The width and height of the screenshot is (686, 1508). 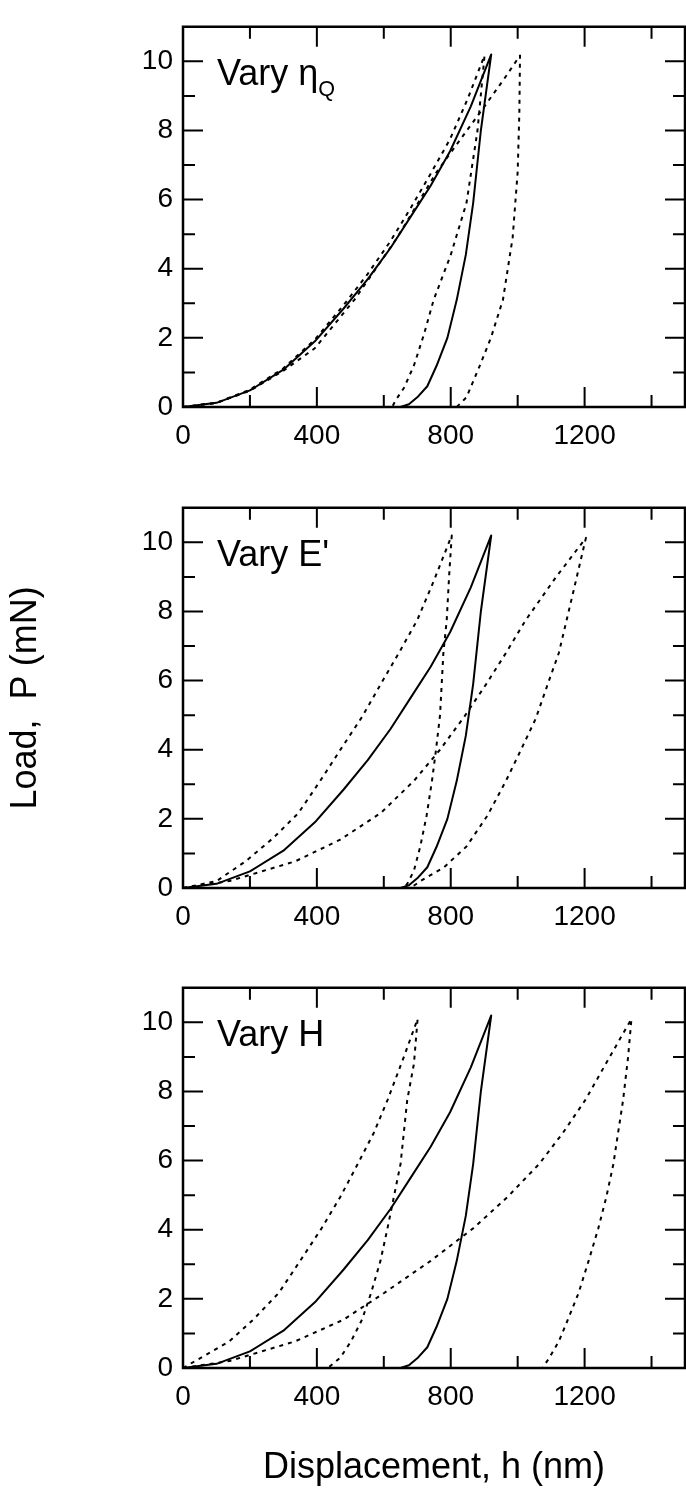 I want to click on annotation: Vary H, so click(x=271, y=1033).